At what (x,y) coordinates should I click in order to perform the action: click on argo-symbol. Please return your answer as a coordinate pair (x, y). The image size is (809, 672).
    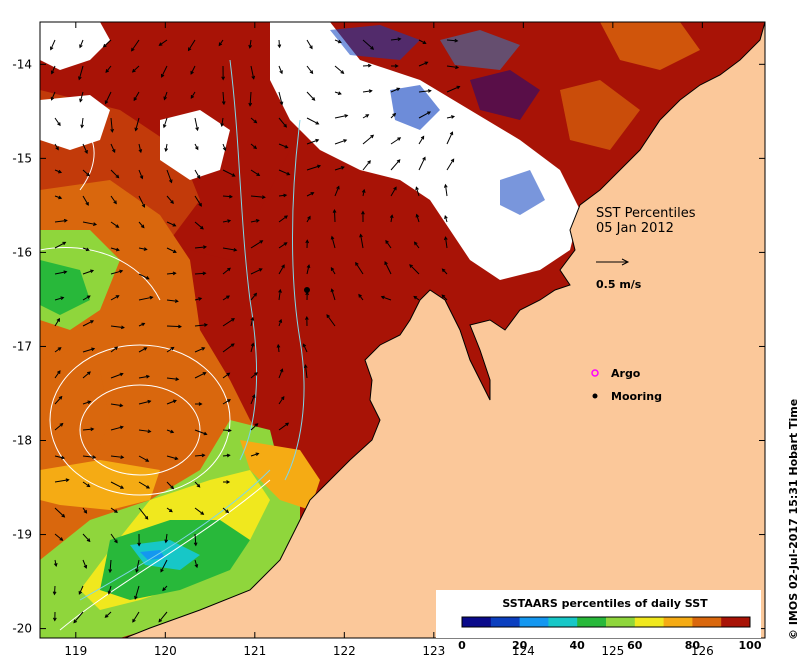
    Looking at the image, I should click on (595, 373).